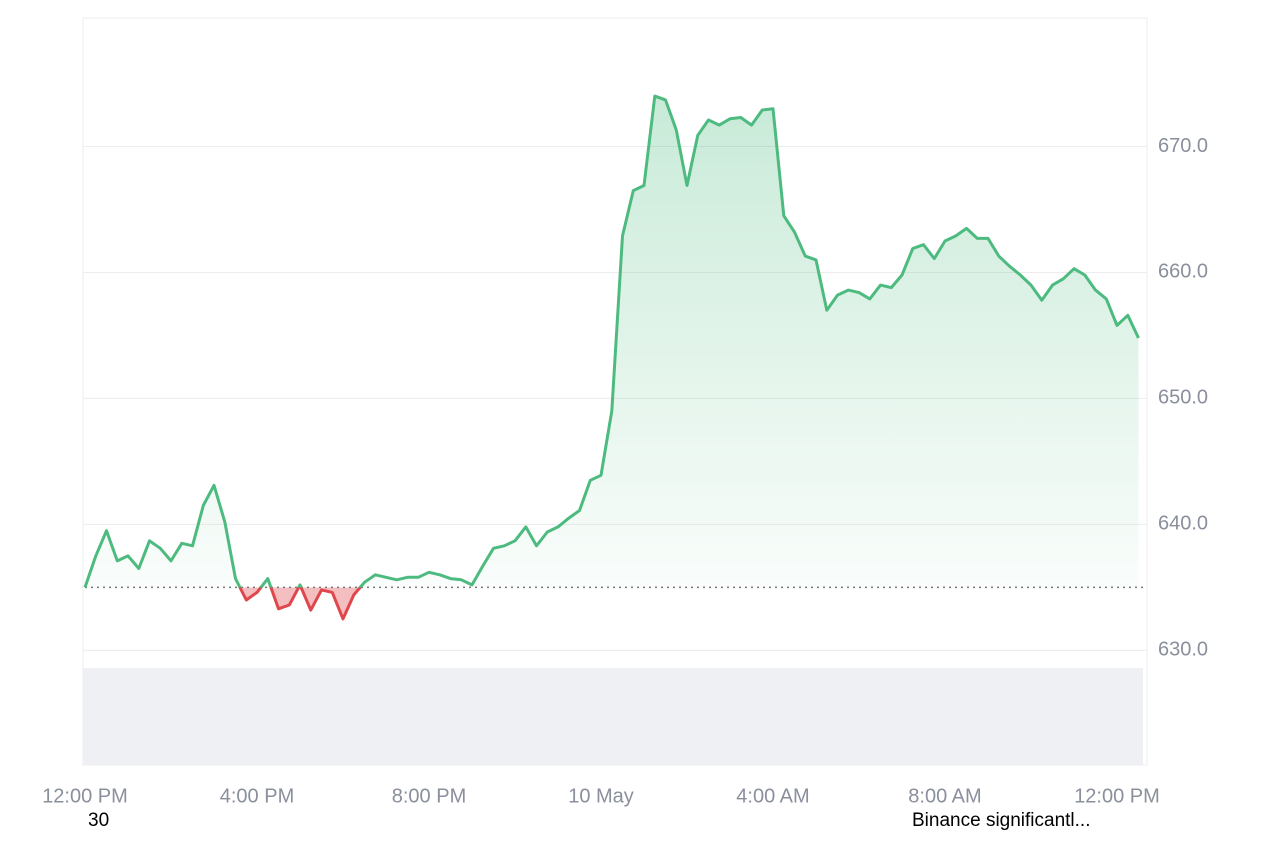  What do you see at coordinates (772, 796) in the screenshot?
I see `x-tick-label: 4:00 AM` at bounding box center [772, 796].